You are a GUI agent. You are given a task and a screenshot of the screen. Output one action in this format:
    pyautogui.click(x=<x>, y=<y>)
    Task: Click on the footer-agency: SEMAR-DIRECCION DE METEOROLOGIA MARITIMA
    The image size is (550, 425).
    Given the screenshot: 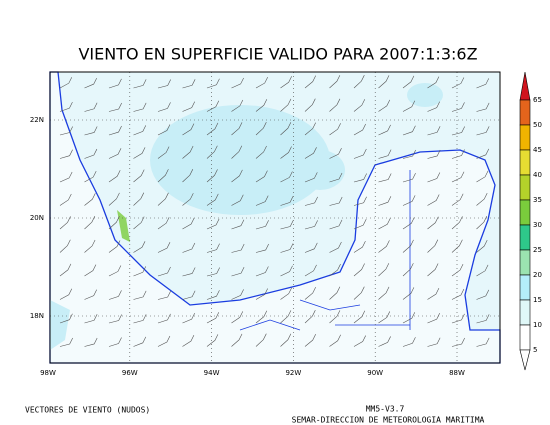 What is the action you would take?
    pyautogui.click(x=388, y=420)
    